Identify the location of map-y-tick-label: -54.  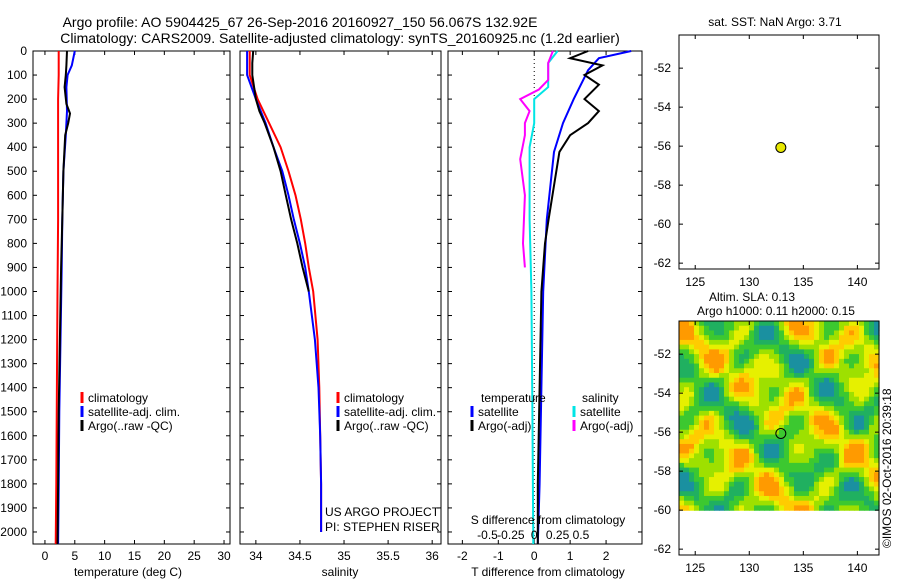
(663, 107).